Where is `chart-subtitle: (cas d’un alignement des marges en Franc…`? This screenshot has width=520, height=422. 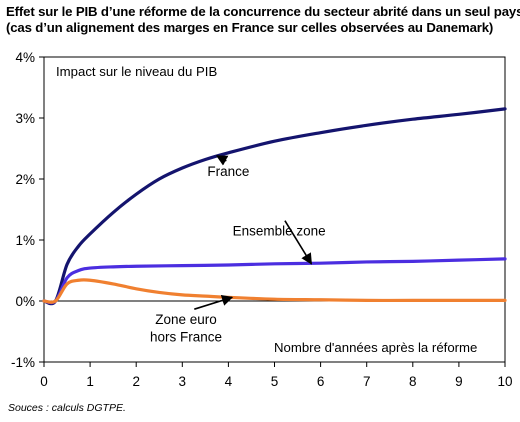 chart-subtitle: (cas d’un alignement des marges en Franc… is located at coordinates (250, 27).